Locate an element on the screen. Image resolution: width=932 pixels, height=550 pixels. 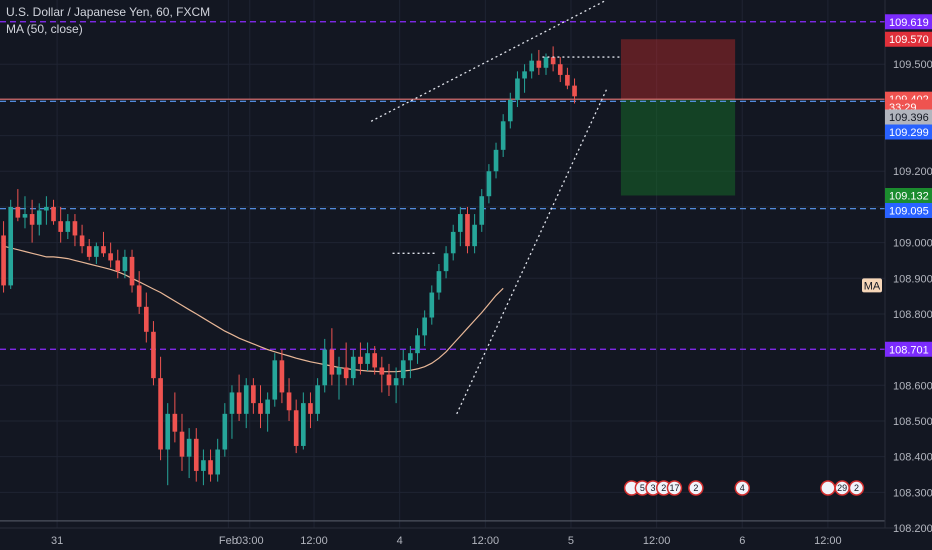
ma-tag-bg is located at coordinates (872, 285).